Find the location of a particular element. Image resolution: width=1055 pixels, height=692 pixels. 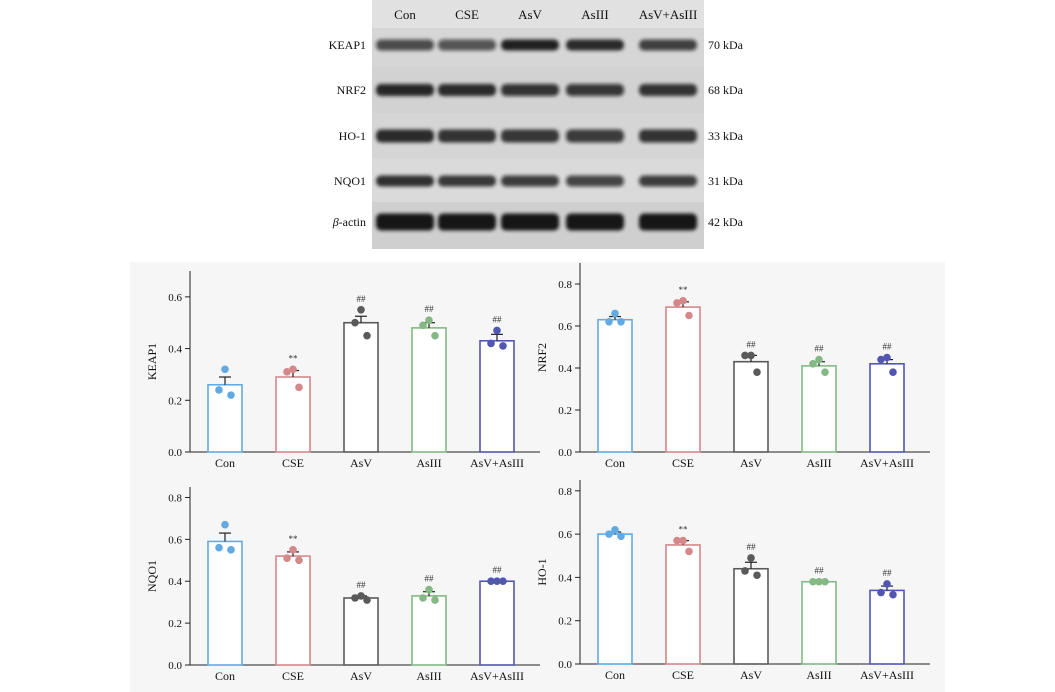

protein-label-nrf2: NRF2 is located at coordinates (351, 90).